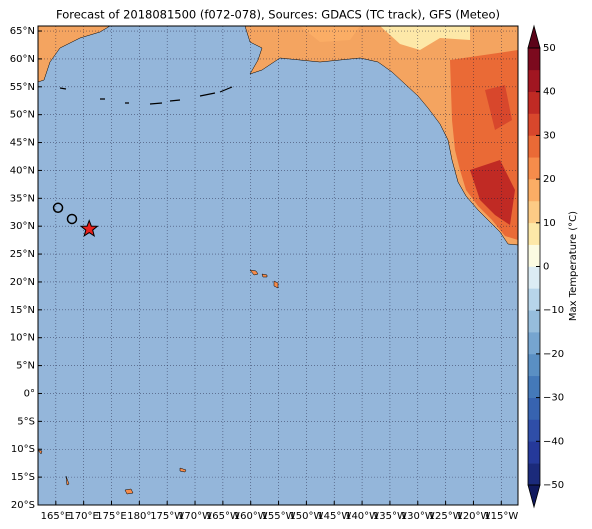  I want to click on x-tick-label: 175°W, so click(167, 516).